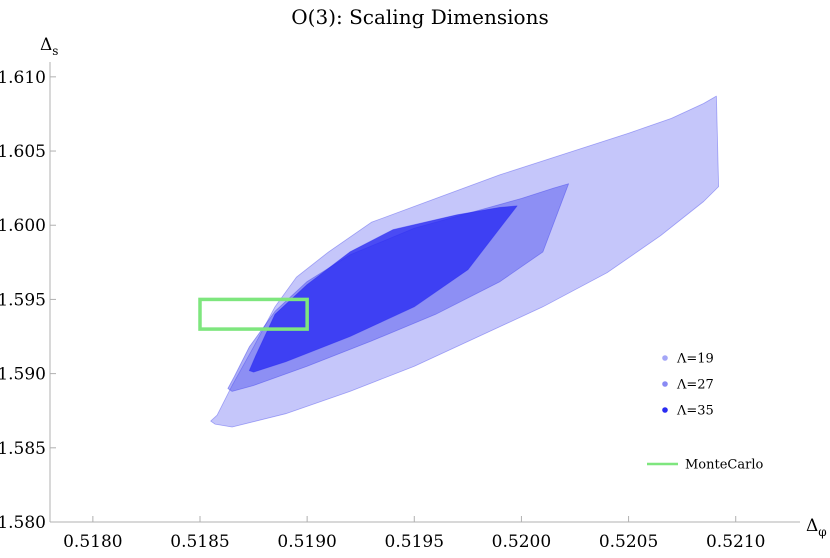  What do you see at coordinates (199, 542) in the screenshot?
I see `x-tick-label: 0.5185` at bounding box center [199, 542].